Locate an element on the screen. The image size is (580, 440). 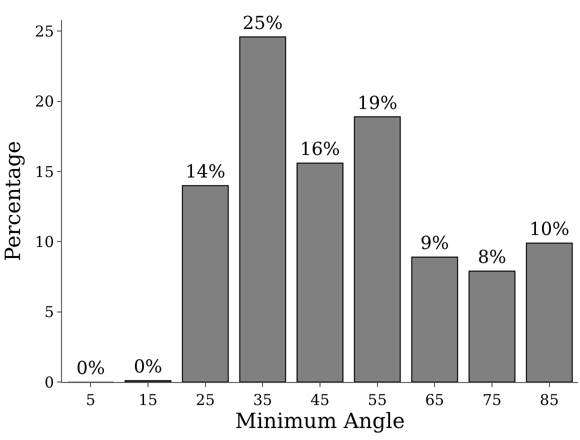
x-tick-label: 5 is located at coordinates (91, 400).